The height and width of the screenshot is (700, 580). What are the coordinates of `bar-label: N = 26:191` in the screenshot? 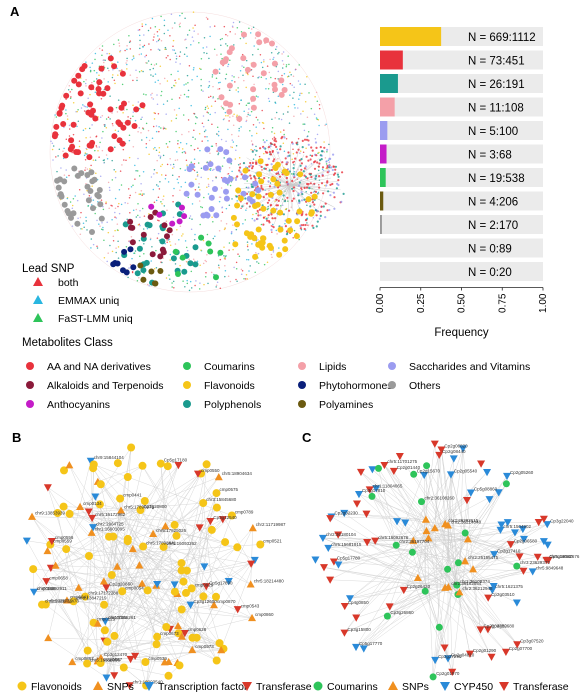 It's located at (496, 85).